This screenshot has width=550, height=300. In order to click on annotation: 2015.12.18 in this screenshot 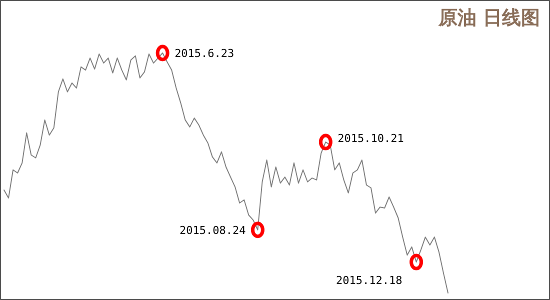, I will do `click(369, 281)`.